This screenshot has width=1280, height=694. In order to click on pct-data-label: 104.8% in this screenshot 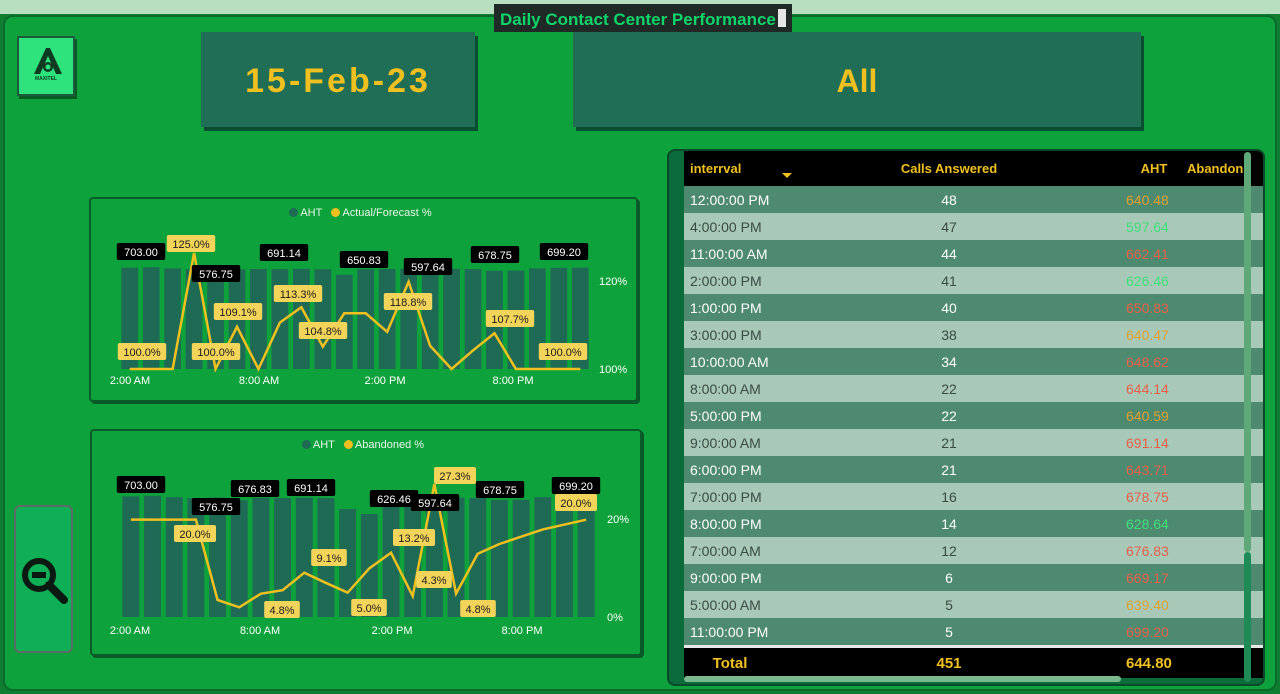, I will do `click(323, 332)`.